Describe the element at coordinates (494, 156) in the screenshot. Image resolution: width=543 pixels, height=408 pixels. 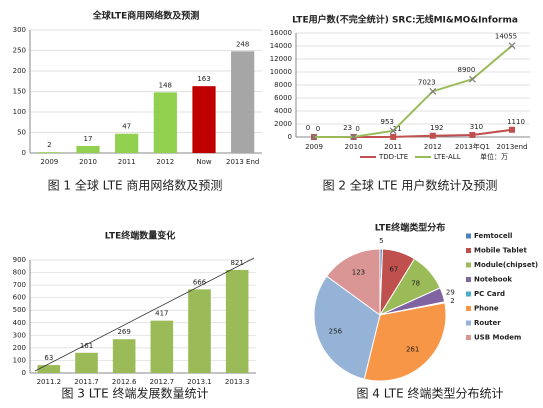
I see `note: 单位：万` at that location.